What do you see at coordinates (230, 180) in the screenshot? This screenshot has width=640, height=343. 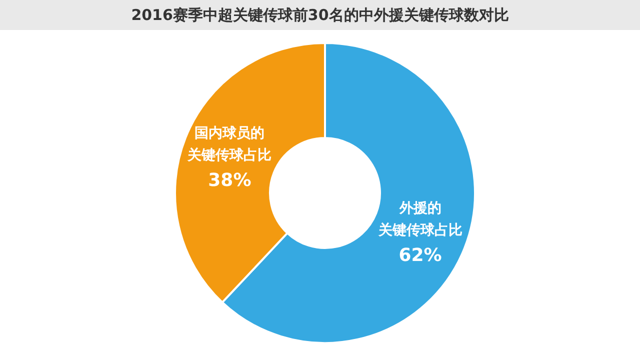 I see `data-label: 38%` at bounding box center [230, 180].